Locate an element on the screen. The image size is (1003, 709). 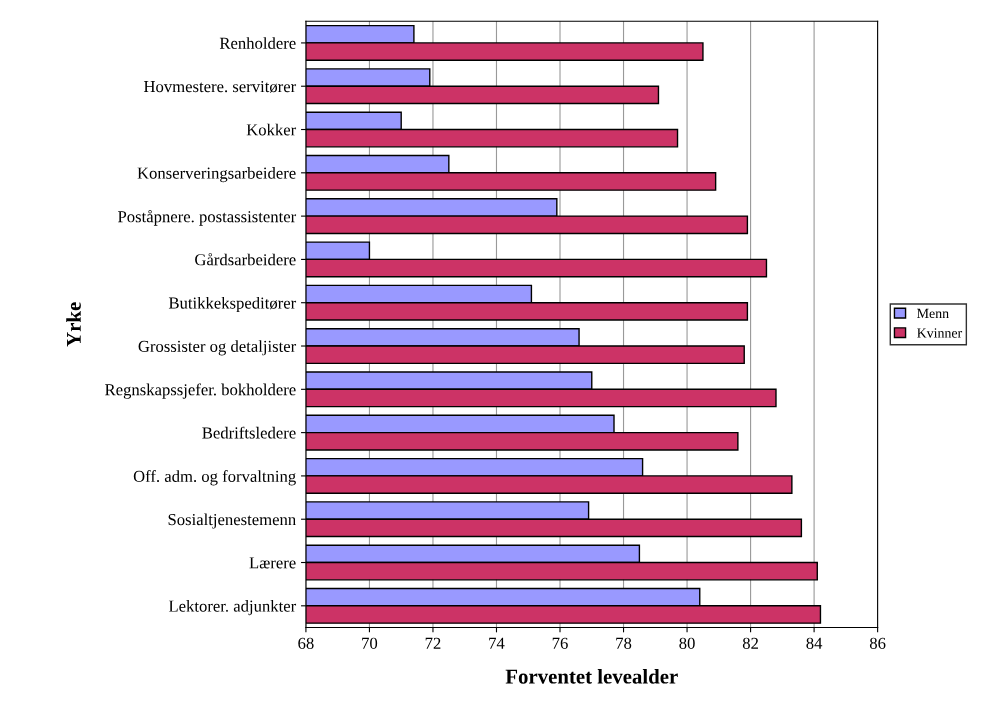
y-tick-label: Gårdsarbeidere is located at coordinates (245, 259).